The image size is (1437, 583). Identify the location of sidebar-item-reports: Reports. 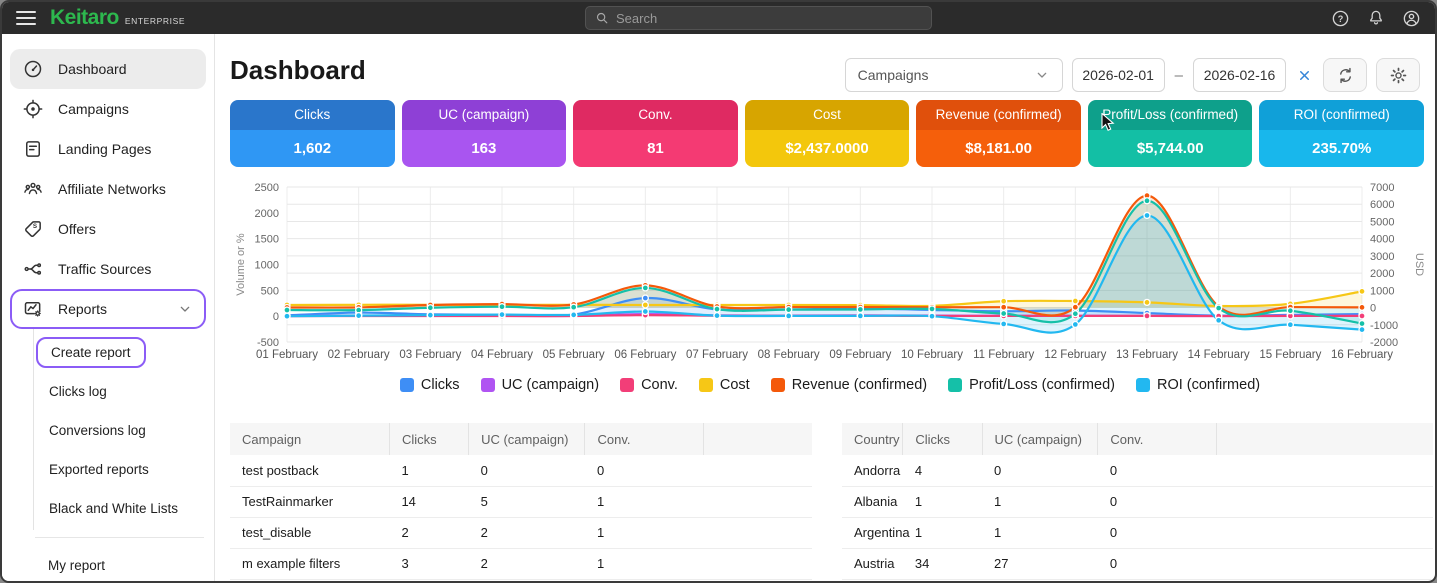
(108, 309).